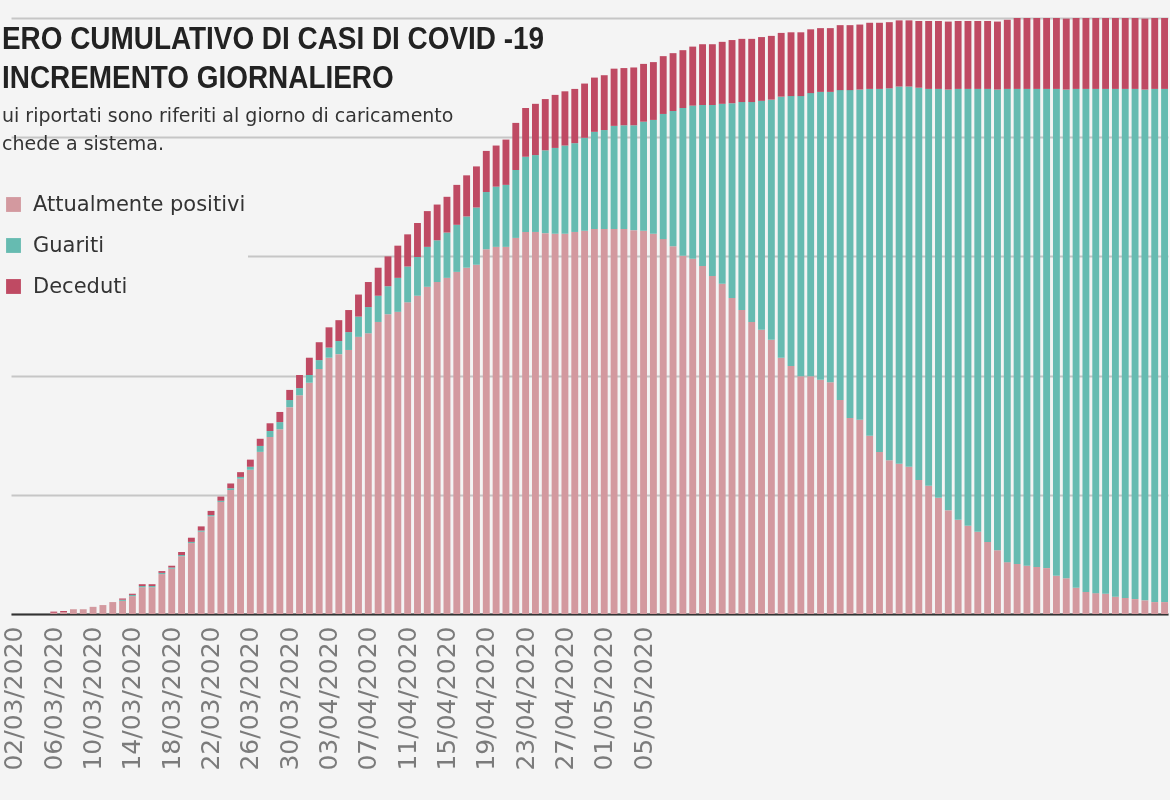  Describe the element at coordinates (273, 58) in the screenshot. I see `text: ERO CUMULATIVO DI CASI DI COVID -19 INCREMENTO GIORNALIERO` at that location.